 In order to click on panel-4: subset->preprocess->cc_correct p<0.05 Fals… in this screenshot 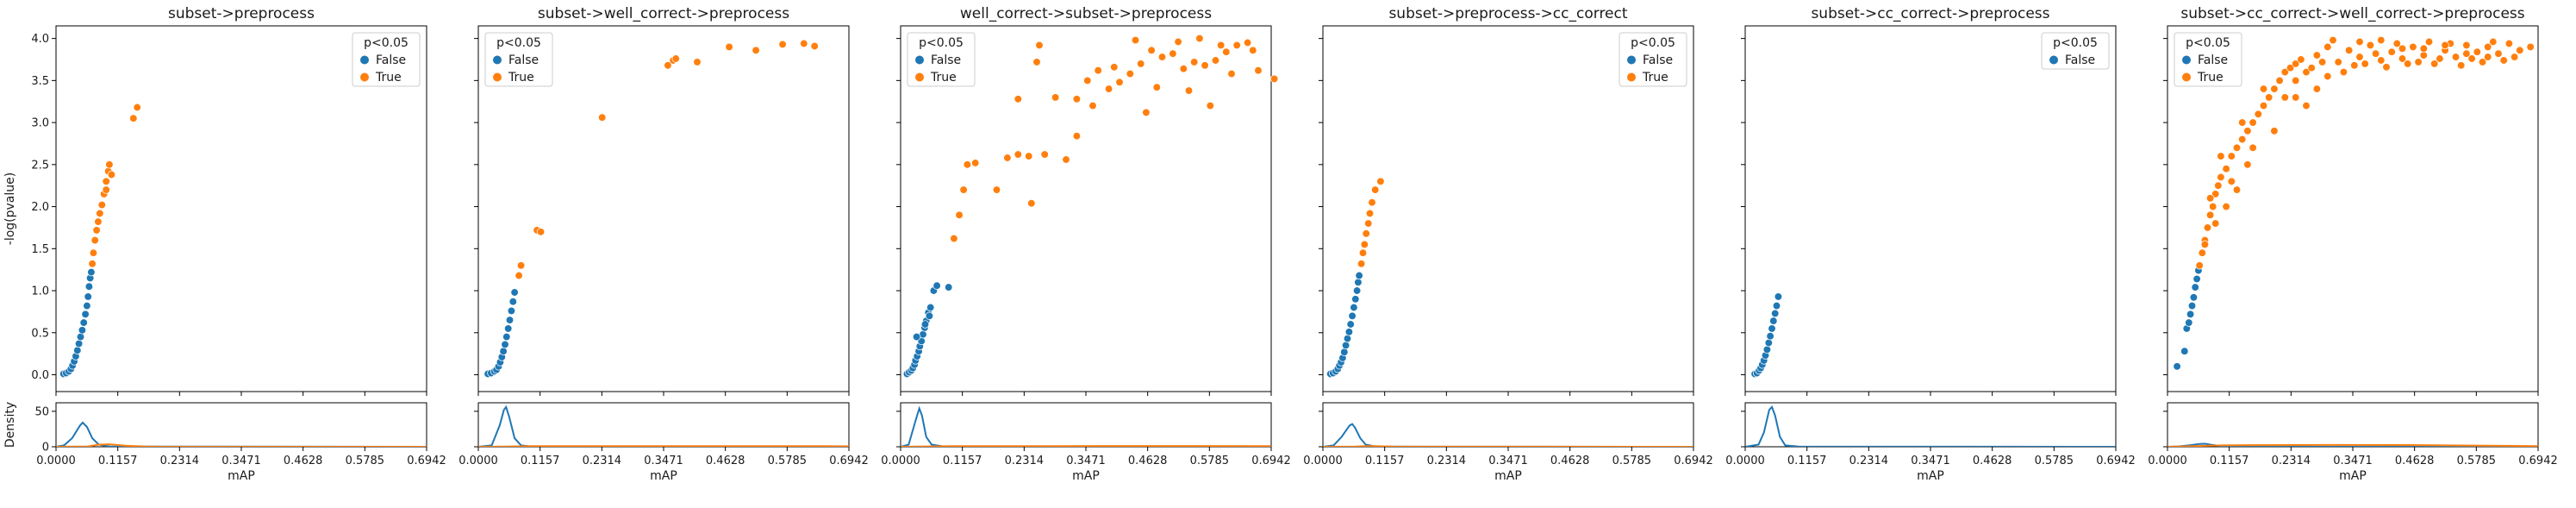, I will do `click(1508, 244)`.